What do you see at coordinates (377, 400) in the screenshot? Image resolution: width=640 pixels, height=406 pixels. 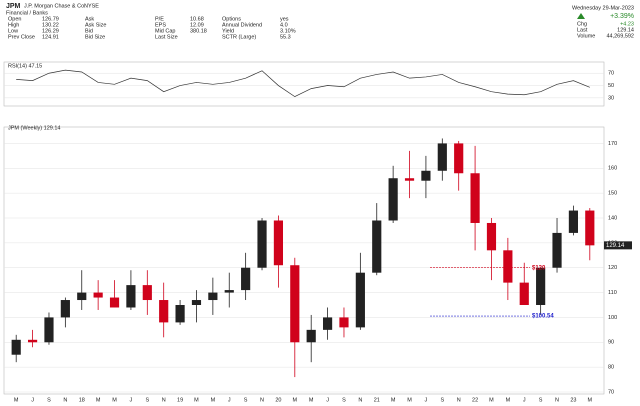 I see `x-tick-label: 21` at bounding box center [377, 400].